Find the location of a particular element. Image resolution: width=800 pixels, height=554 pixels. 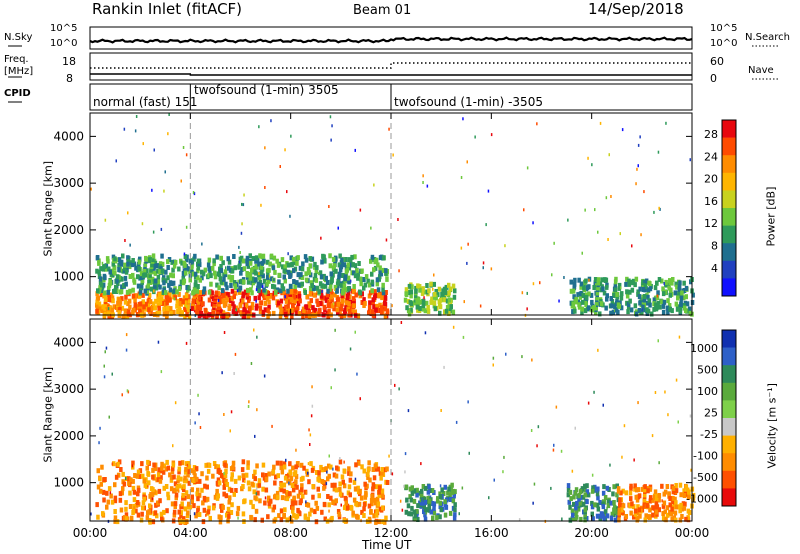

velocity-colorbar-swatch is located at coordinates (729, 391).